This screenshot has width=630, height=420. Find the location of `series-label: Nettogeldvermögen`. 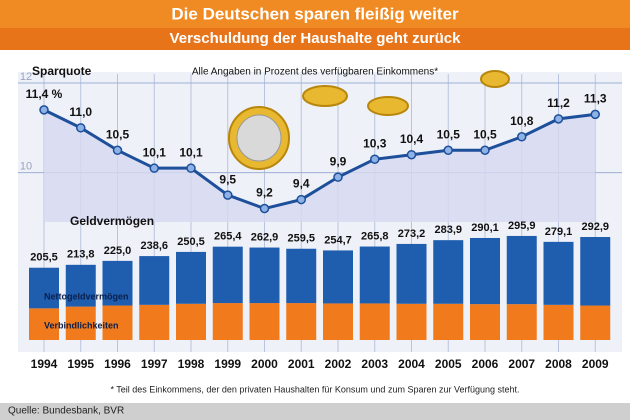

series-label: Nettogeldvermögen is located at coordinates (86, 296).